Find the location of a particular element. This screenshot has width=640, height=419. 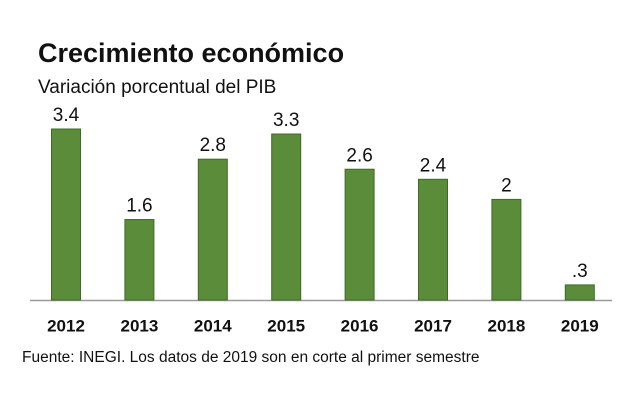

value-label: 2.4 is located at coordinates (433, 165).